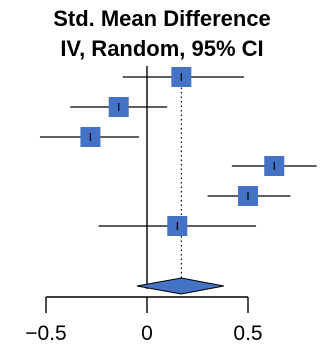 The height and width of the screenshot is (358, 324). What do you see at coordinates (162, 18) in the screenshot?
I see `chart-title-line-1: Std. Mean Difference` at bounding box center [162, 18].